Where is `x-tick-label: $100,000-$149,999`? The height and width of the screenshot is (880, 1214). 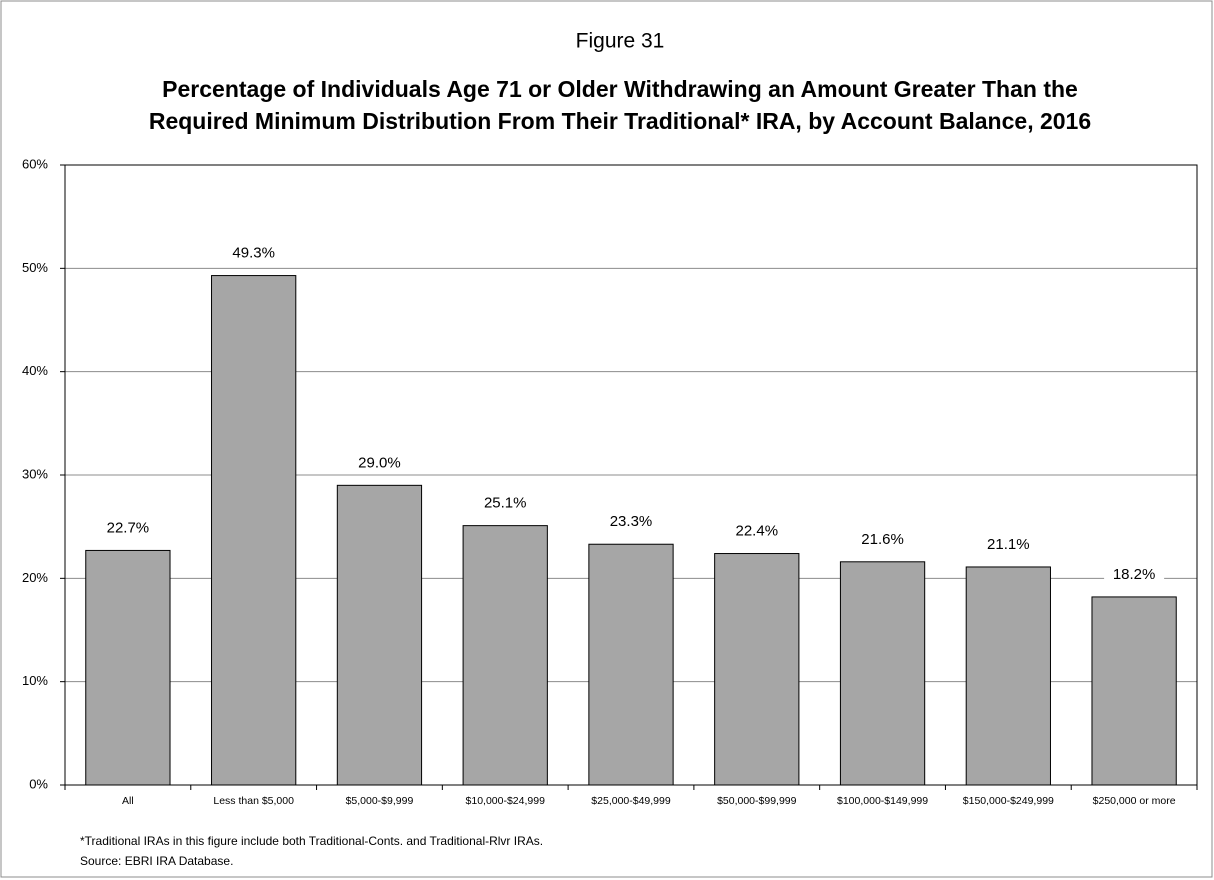 x-tick-label: $100,000-$149,999 is located at coordinates (882, 801).